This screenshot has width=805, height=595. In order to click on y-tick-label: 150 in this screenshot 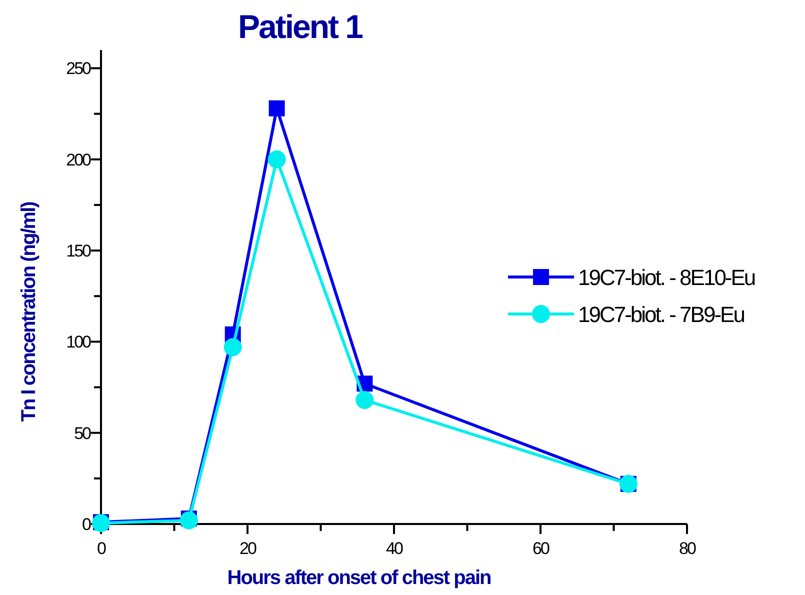, I will do `click(79, 251)`.